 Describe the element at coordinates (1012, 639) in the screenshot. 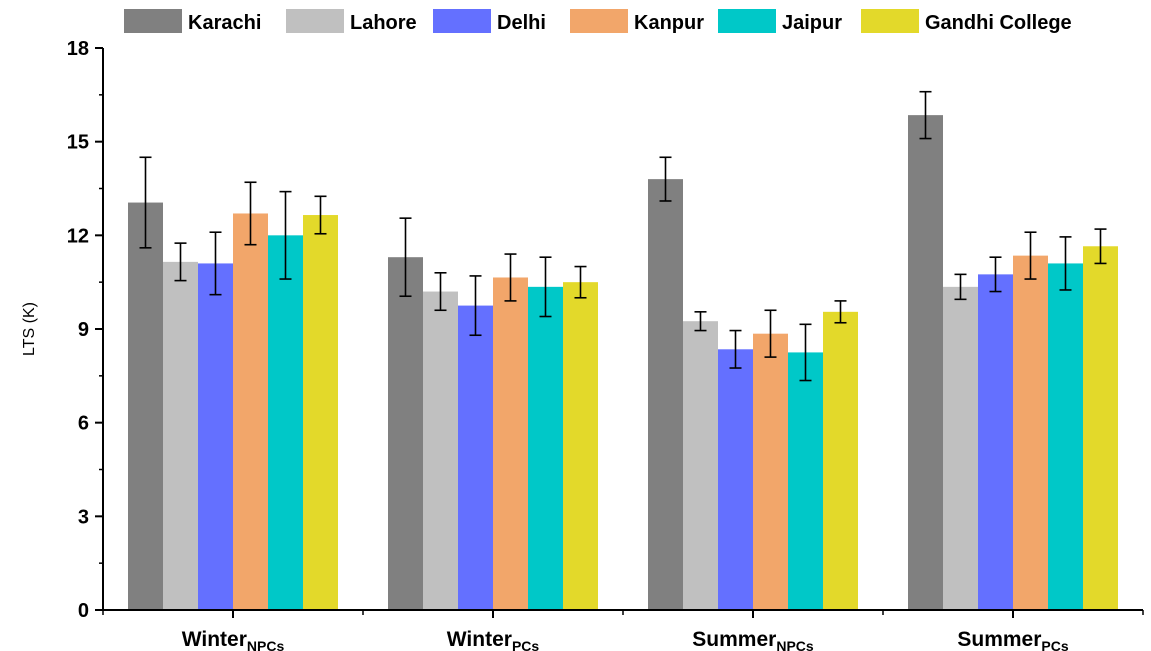

I see `x-tick-label: SummerPCs` at that location.